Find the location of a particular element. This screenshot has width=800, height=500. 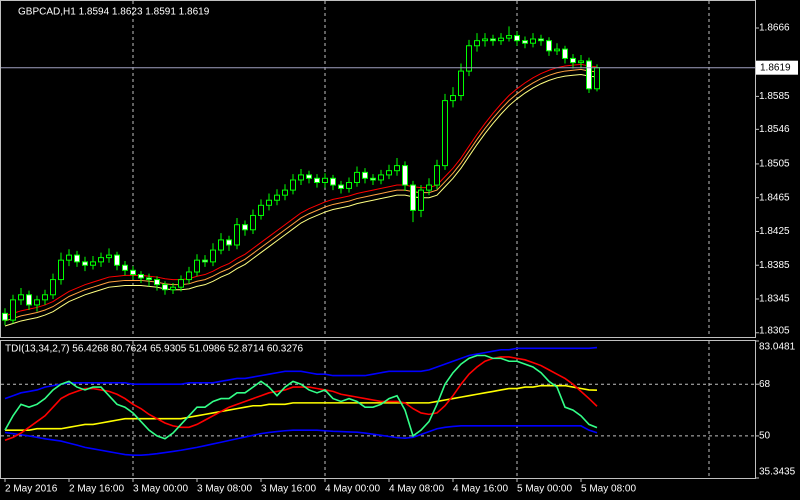

last-price-label: 1.8619 is located at coordinates (775, 67).